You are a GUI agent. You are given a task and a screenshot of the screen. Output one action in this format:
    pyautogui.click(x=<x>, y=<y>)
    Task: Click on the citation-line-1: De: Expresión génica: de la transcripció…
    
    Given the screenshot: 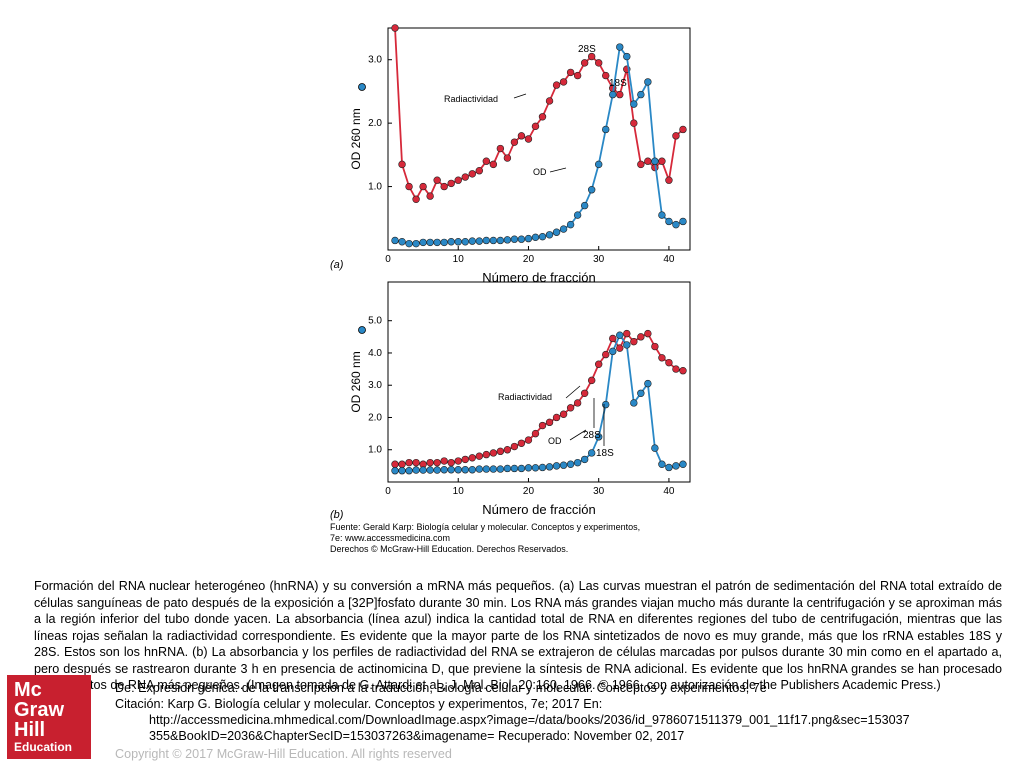 What is the action you would take?
    pyautogui.click(x=441, y=688)
    